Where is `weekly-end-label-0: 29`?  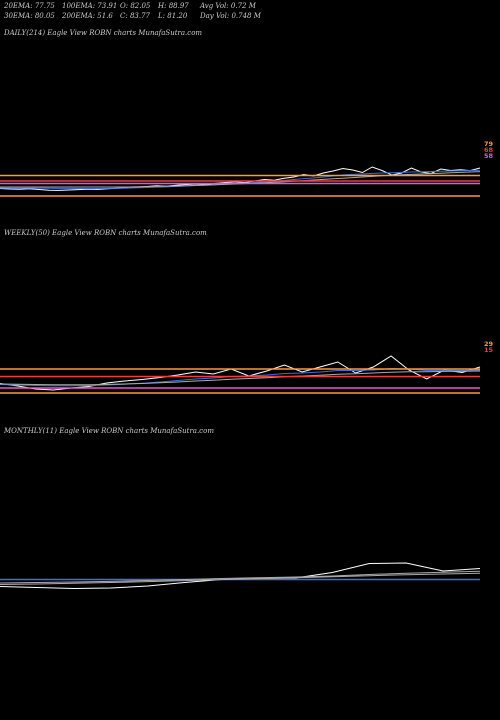 weekly-end-label-0: 29 is located at coordinates (489, 344).